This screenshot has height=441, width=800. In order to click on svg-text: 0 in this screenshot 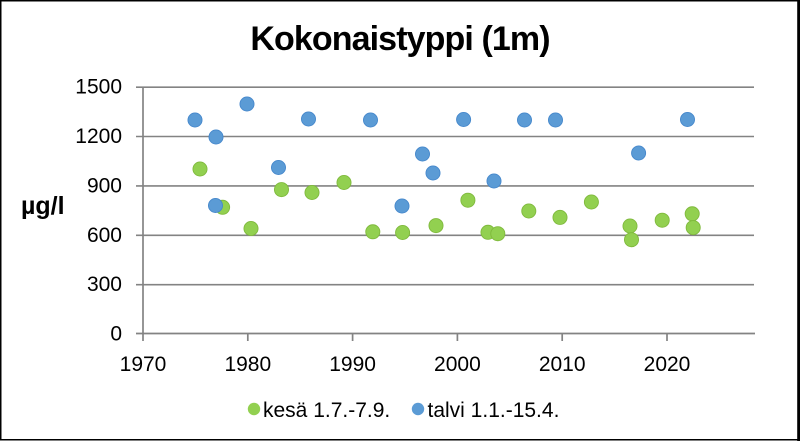, I will do `click(116, 334)`.